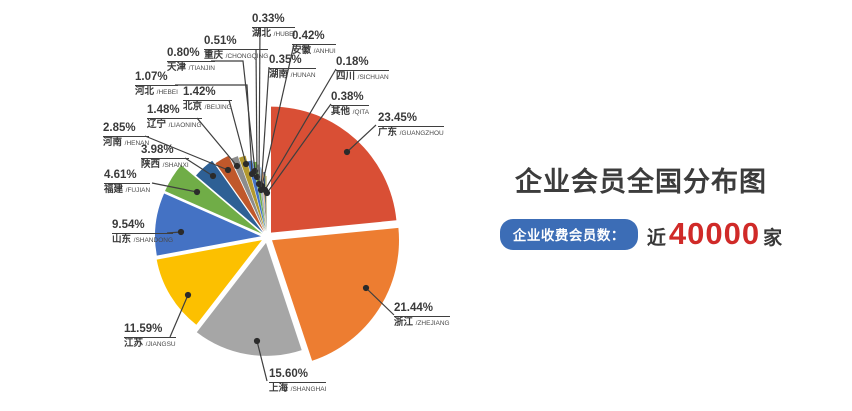 This screenshot has height=411, width=852. What do you see at coordinates (126, 135) in the screenshot?
I see `slice-label-henan: 2.85% 河南 /HENAN` at bounding box center [126, 135].